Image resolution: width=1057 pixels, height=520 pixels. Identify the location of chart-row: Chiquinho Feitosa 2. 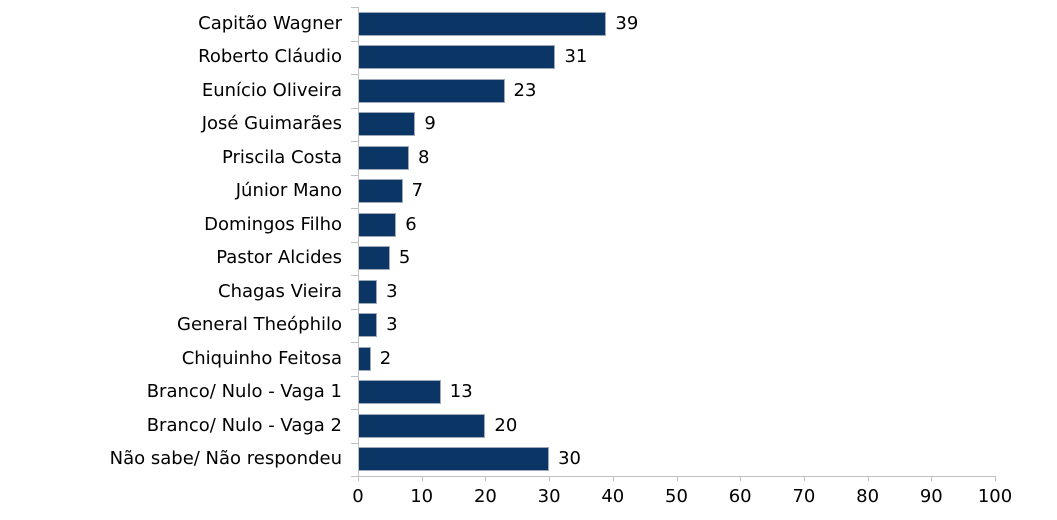
(497, 359).